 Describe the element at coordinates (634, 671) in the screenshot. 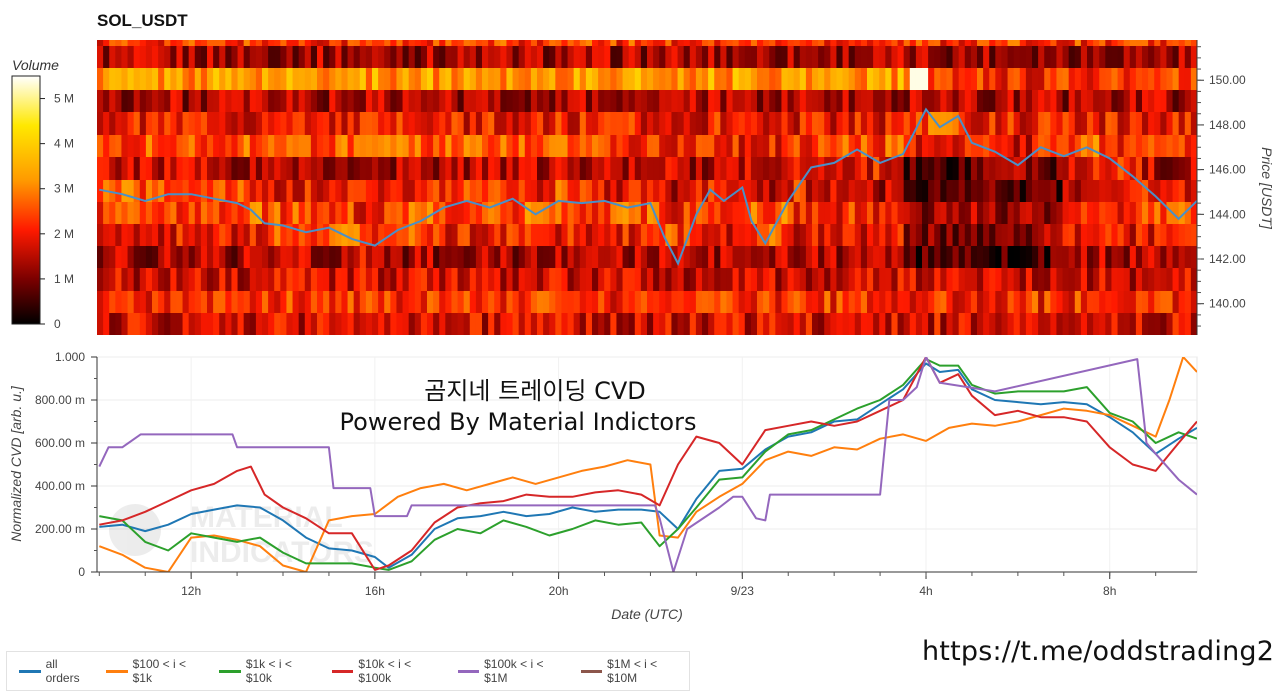

I see `legend-item: $1M < i < $10M` at that location.